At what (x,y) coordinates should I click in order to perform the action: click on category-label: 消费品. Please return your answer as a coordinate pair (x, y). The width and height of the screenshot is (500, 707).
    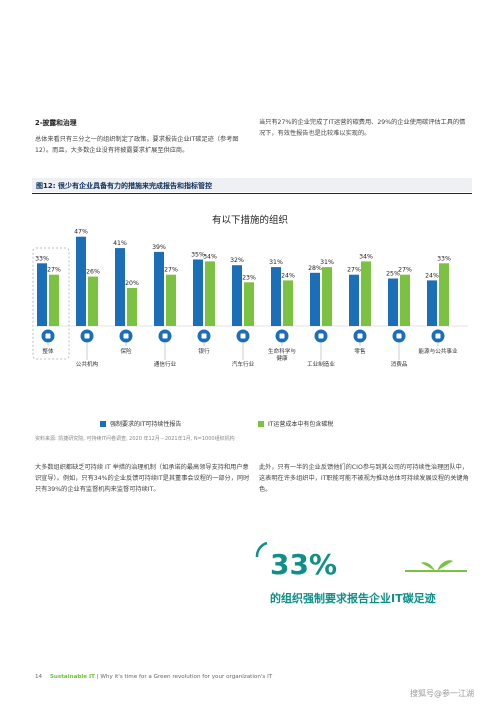
    Looking at the image, I should click on (399, 364).